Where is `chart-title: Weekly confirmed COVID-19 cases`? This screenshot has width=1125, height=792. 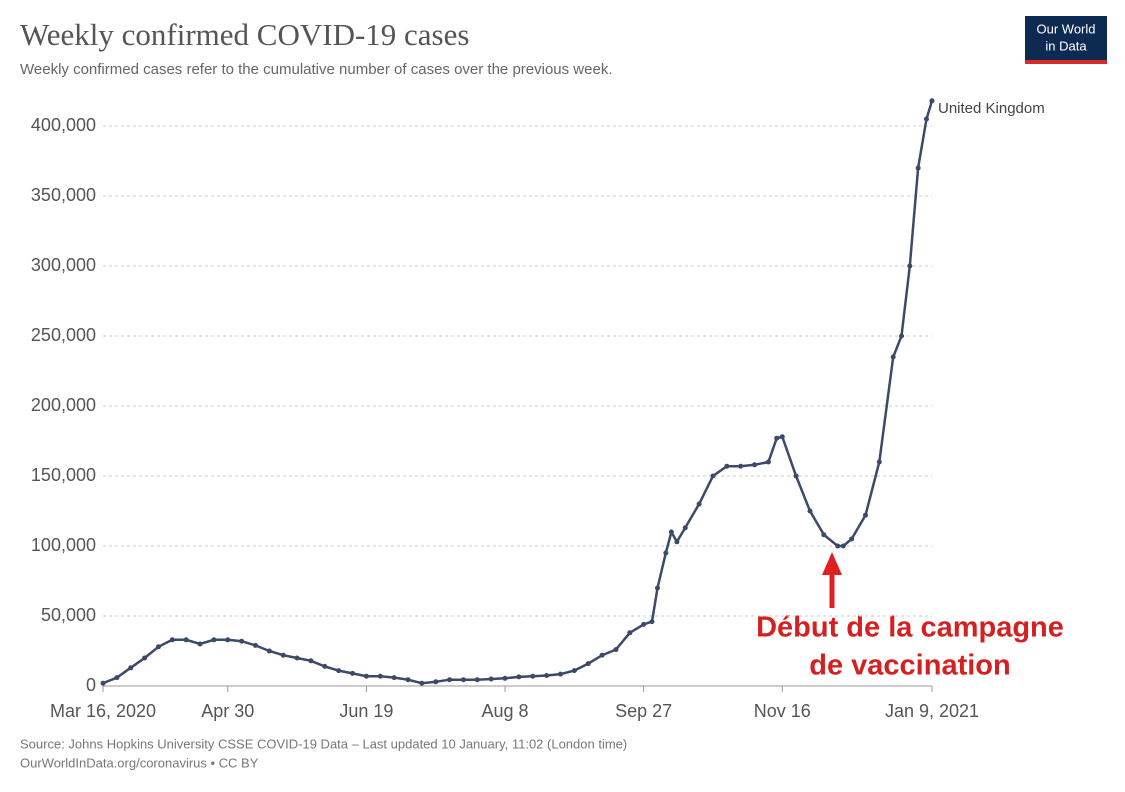
chart-title: Weekly confirmed COVID-19 cases is located at coordinates (244, 34).